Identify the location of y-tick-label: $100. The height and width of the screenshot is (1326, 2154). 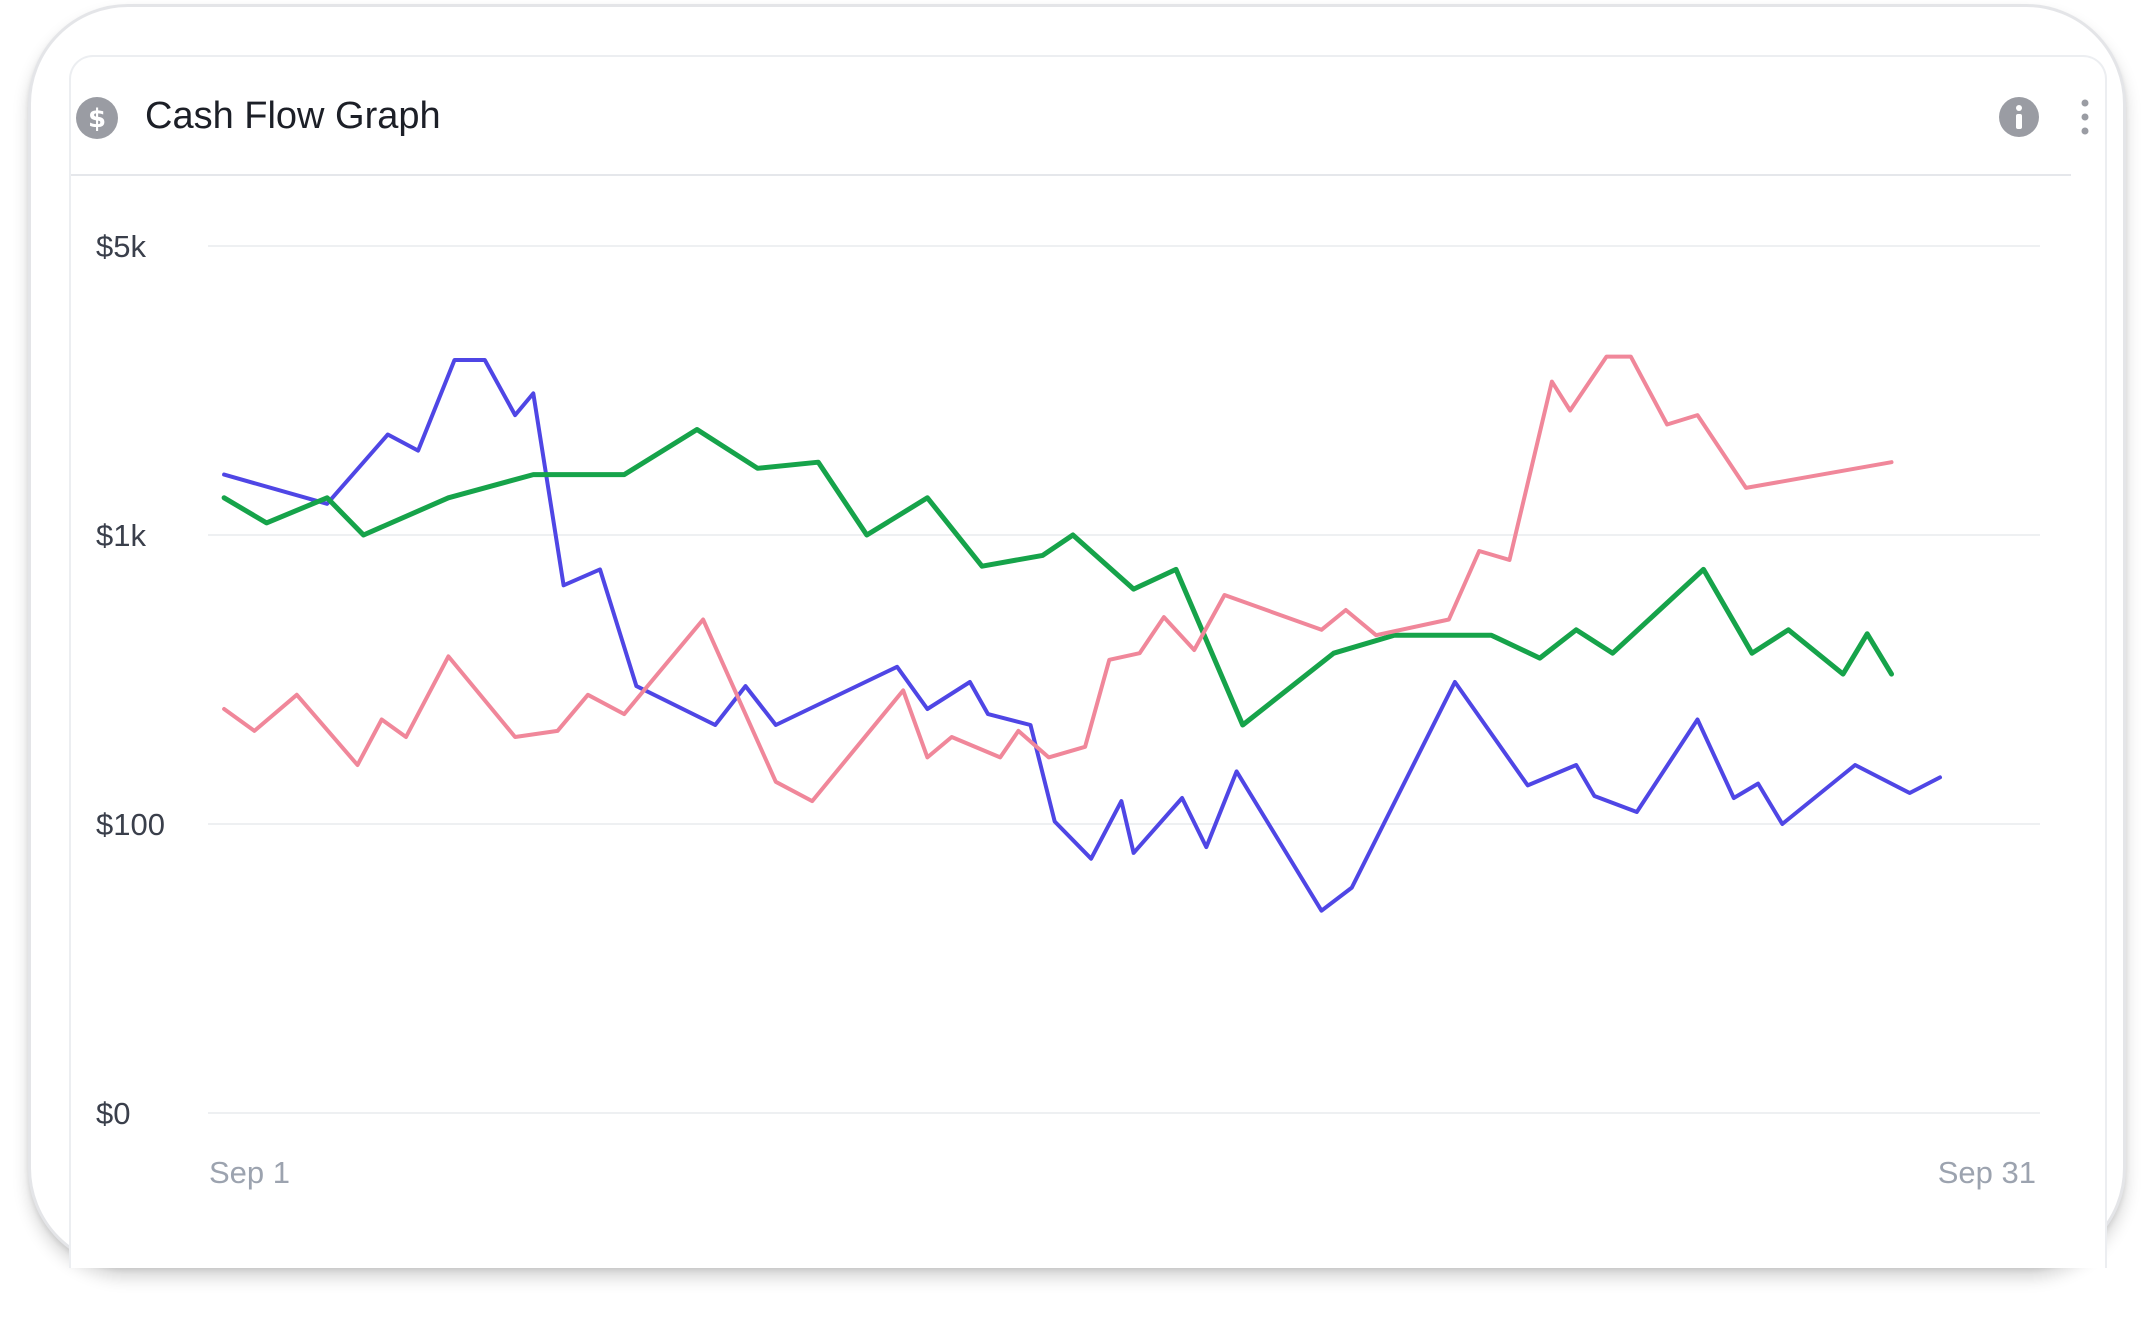
(130, 824).